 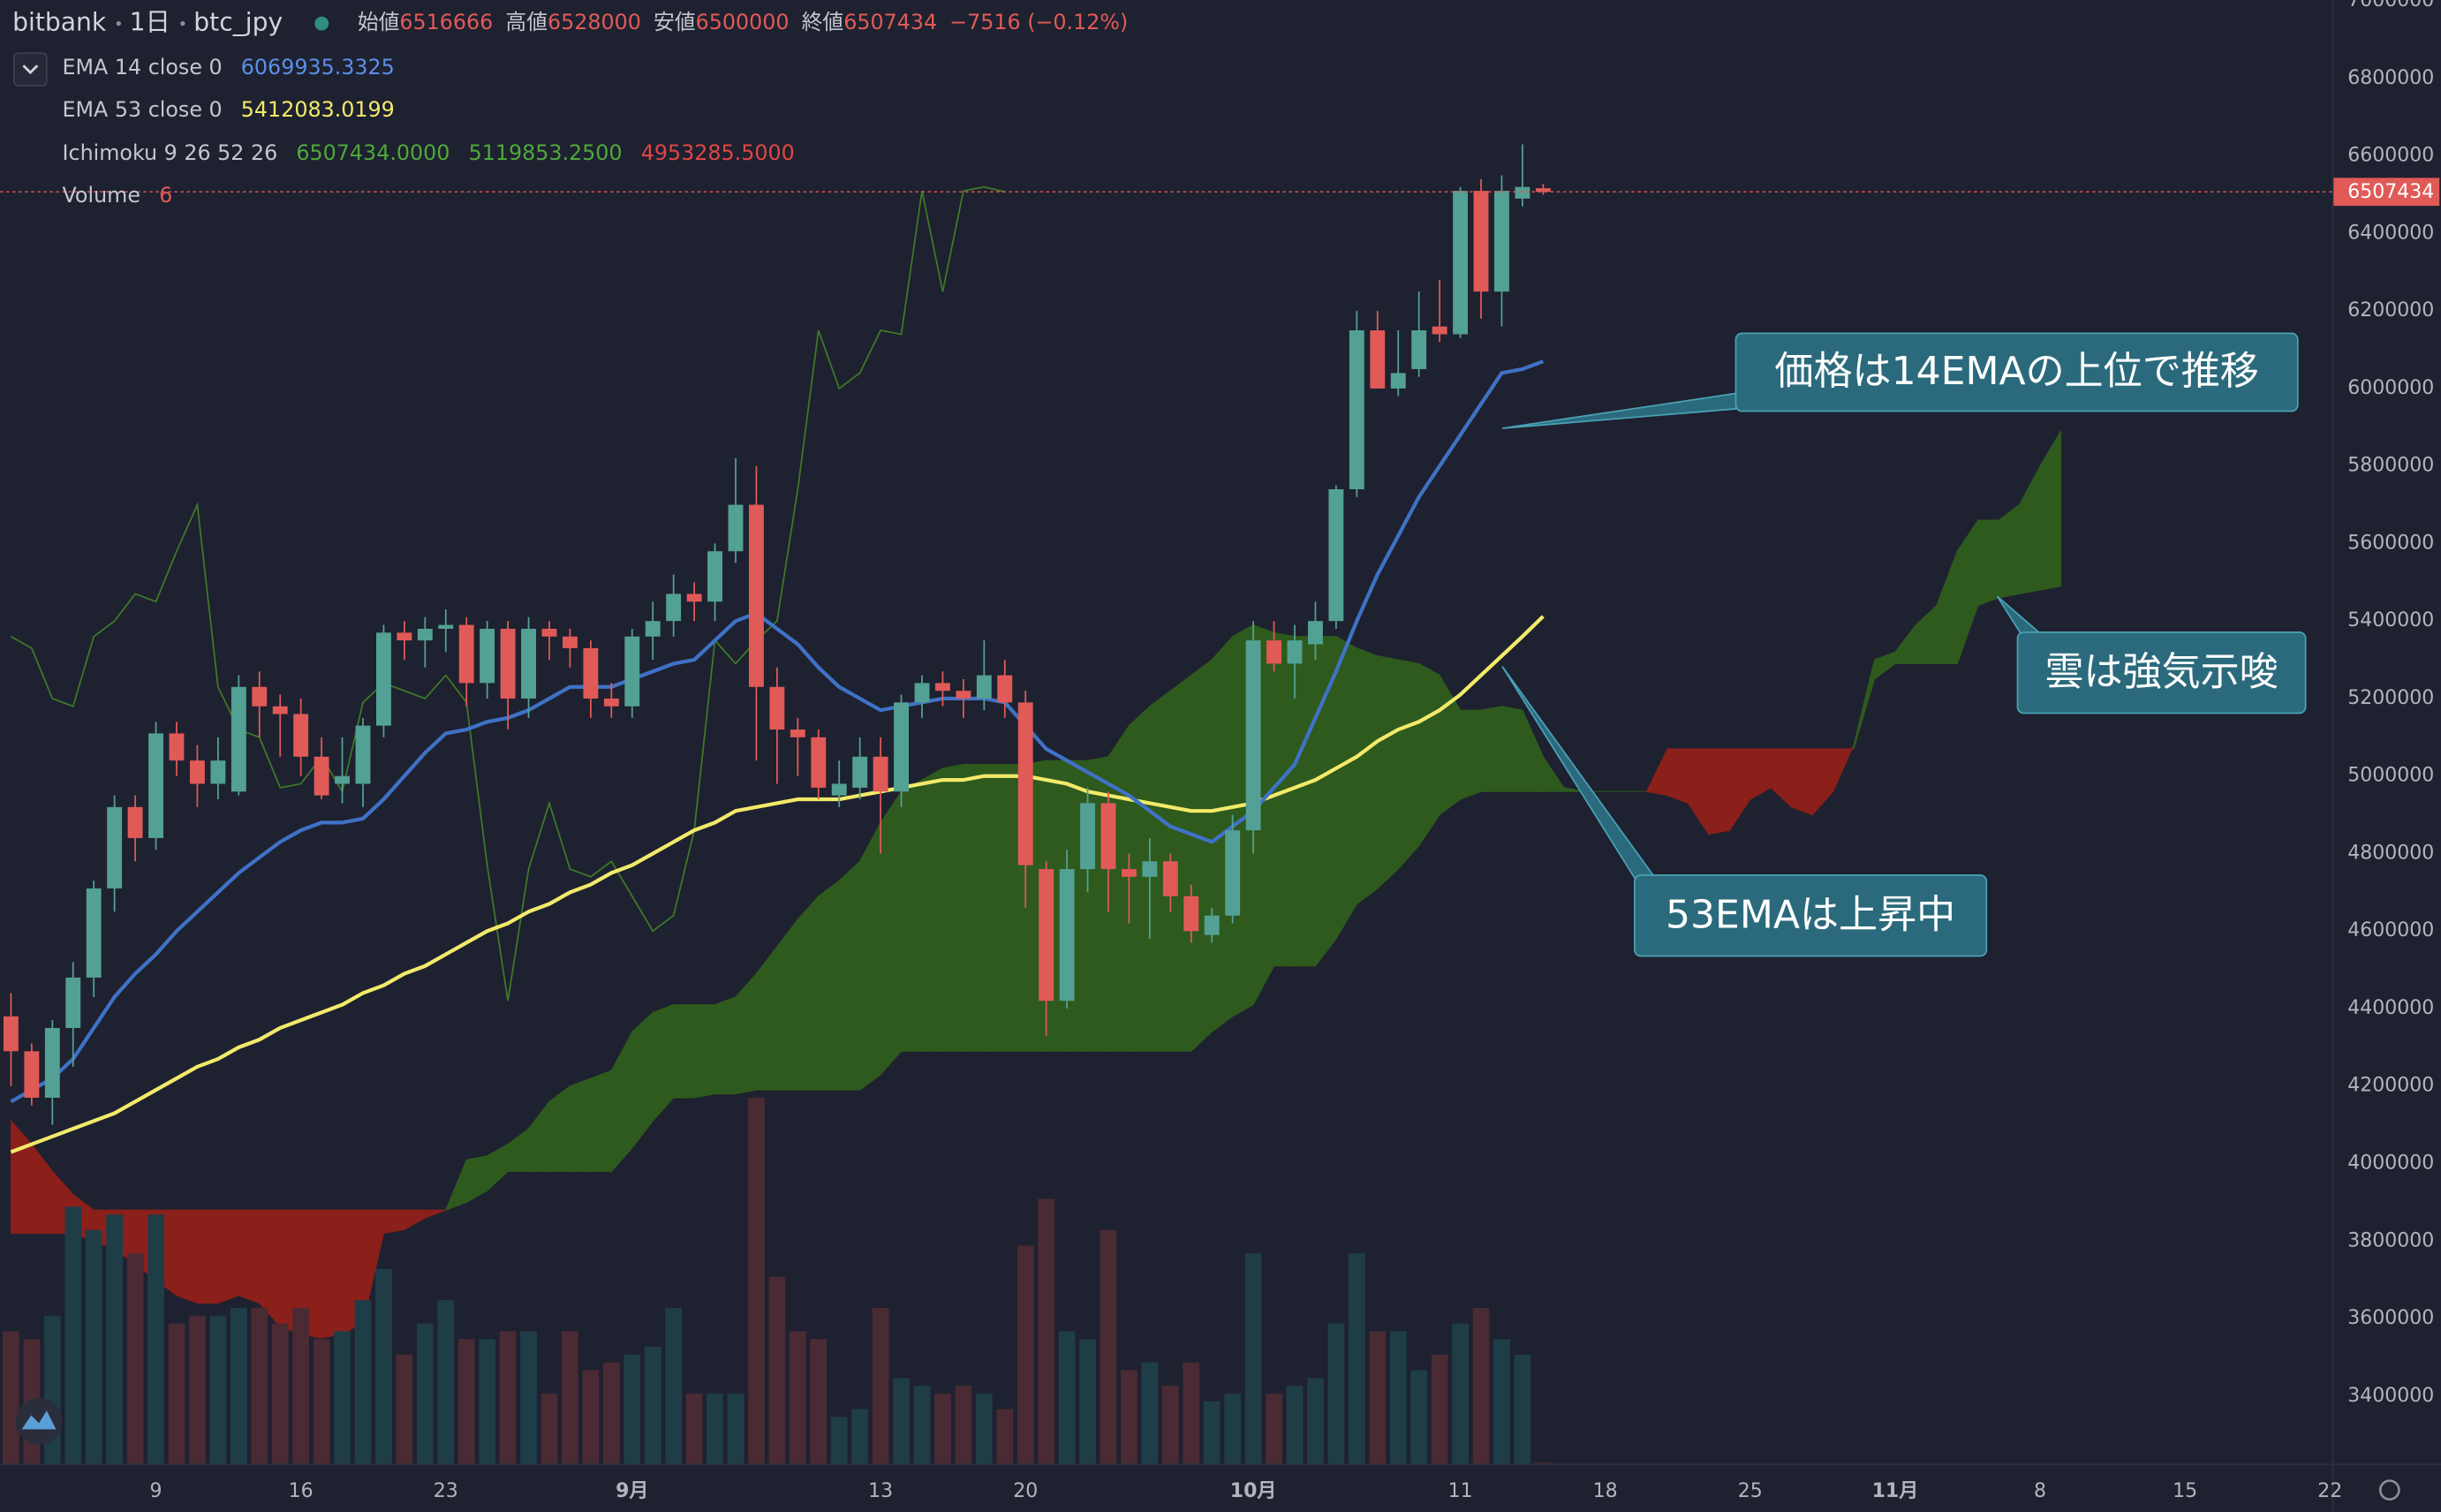 I want to click on y-tick-label: 6800000, so click(x=2390, y=78).